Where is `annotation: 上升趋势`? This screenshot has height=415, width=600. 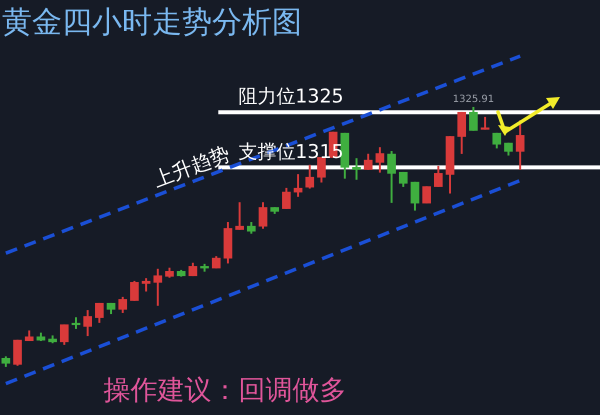 annotation: 上升趋势 is located at coordinates (192, 166).